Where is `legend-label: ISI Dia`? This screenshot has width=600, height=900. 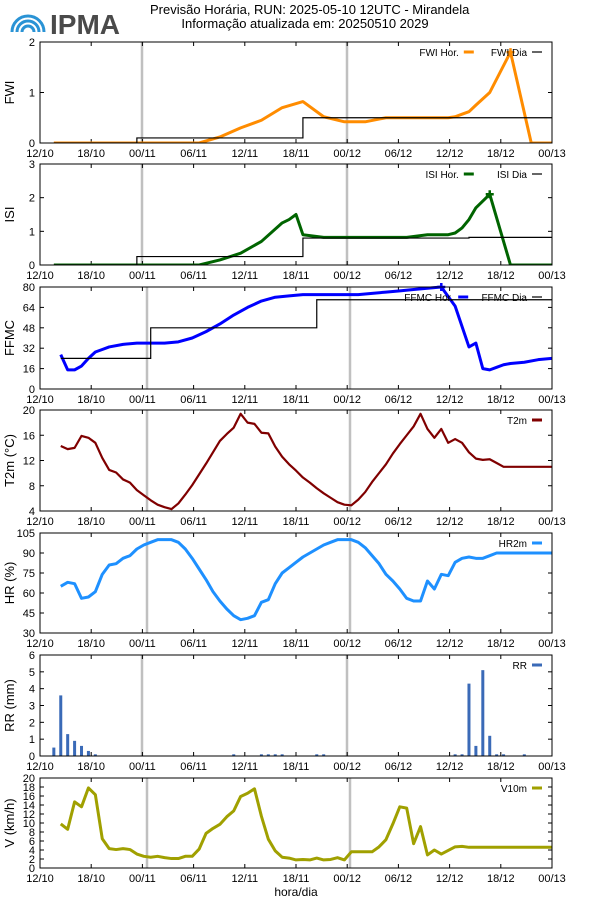
legend-label: ISI Dia is located at coordinates (512, 175).